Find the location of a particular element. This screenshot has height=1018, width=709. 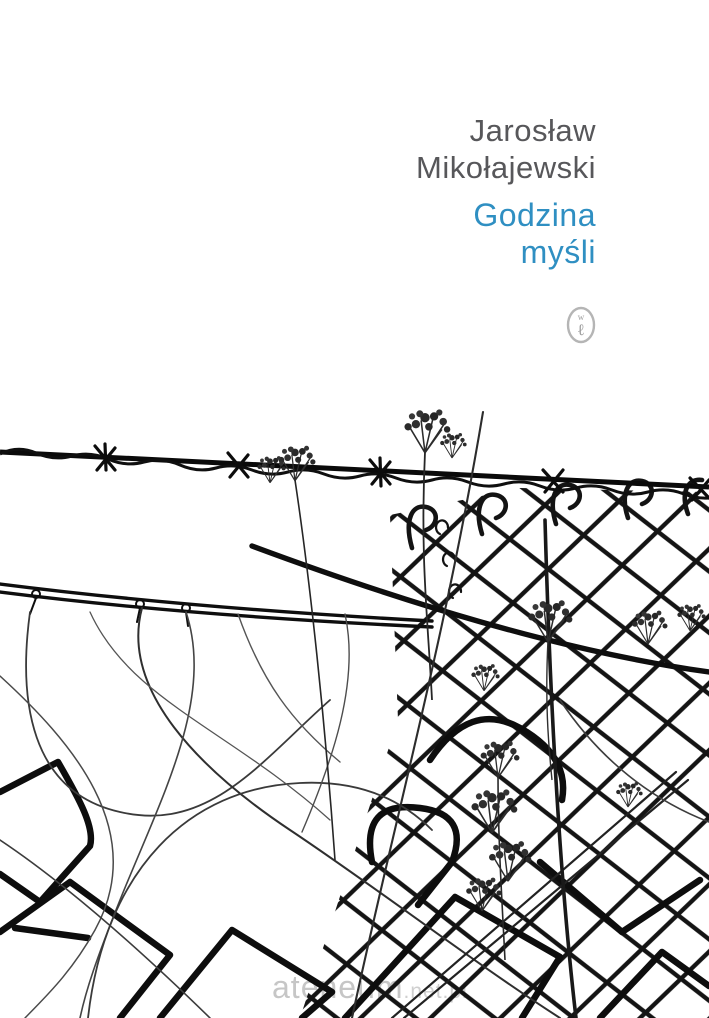

watermark: ateneum .net.pl is located at coordinates (370, 987).